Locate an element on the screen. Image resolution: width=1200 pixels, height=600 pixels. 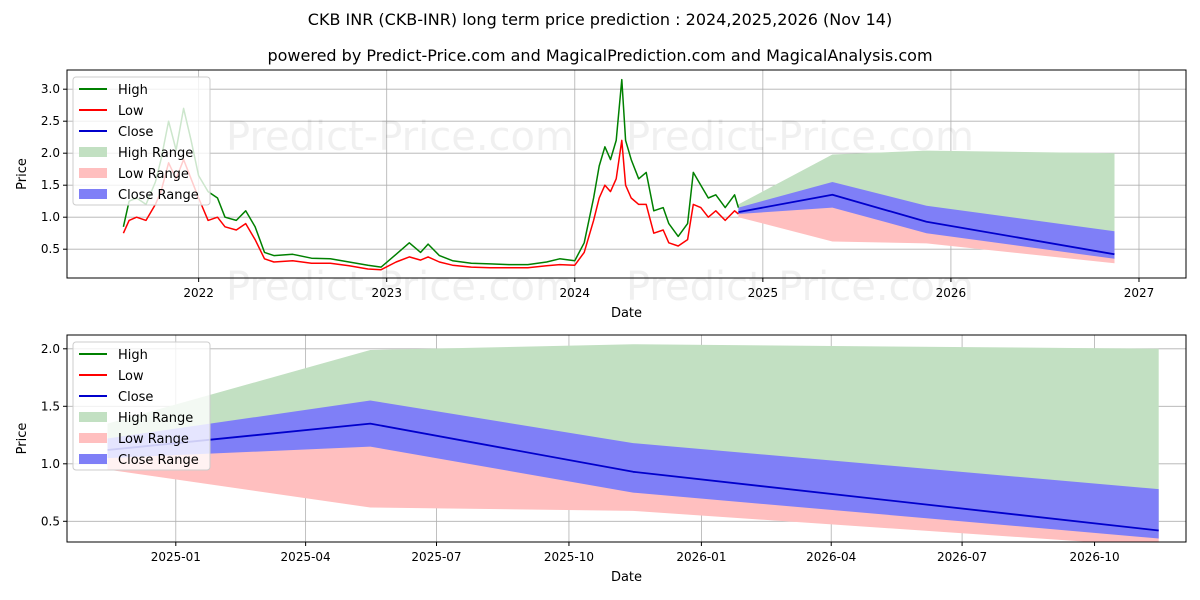
x-tick-label: 2026-04 is located at coordinates (831, 557).